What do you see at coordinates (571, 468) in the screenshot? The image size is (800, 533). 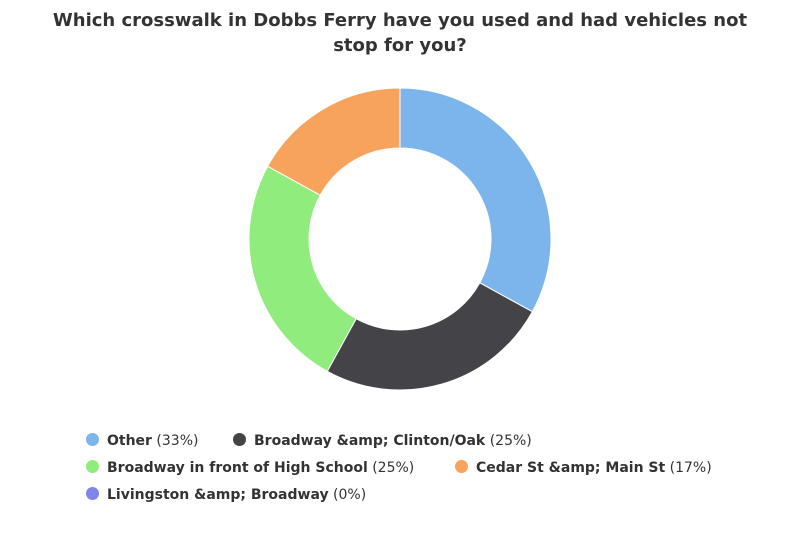 I see `legend-label: Cedar St &amp; Main St` at bounding box center [571, 468].